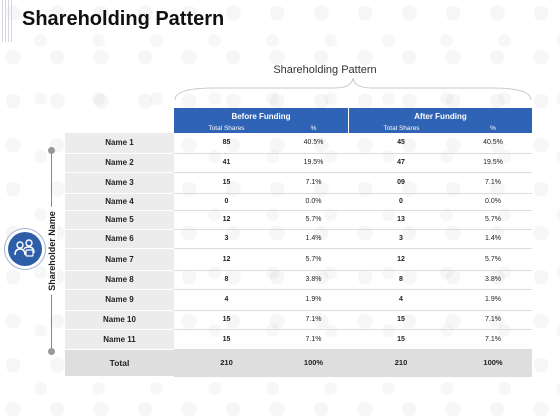  I want to click on table-row: Name 8 8 3.8% 8 3.8%, so click(298, 280).